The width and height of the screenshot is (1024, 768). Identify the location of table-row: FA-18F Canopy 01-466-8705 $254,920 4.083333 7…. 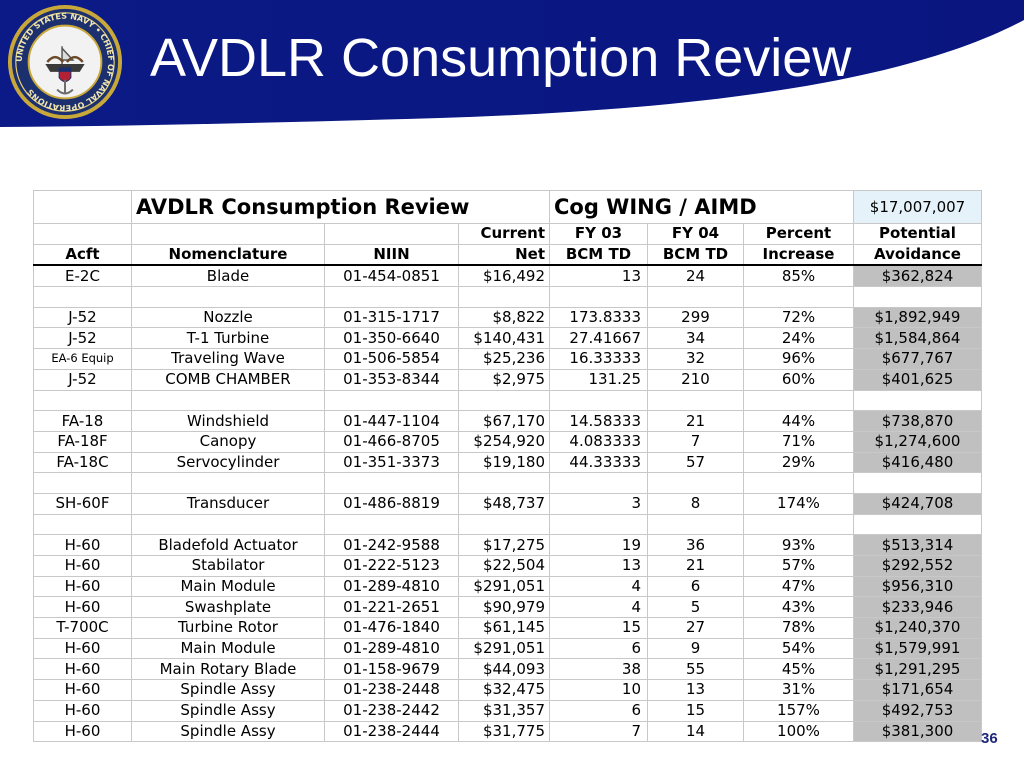
(507, 441).